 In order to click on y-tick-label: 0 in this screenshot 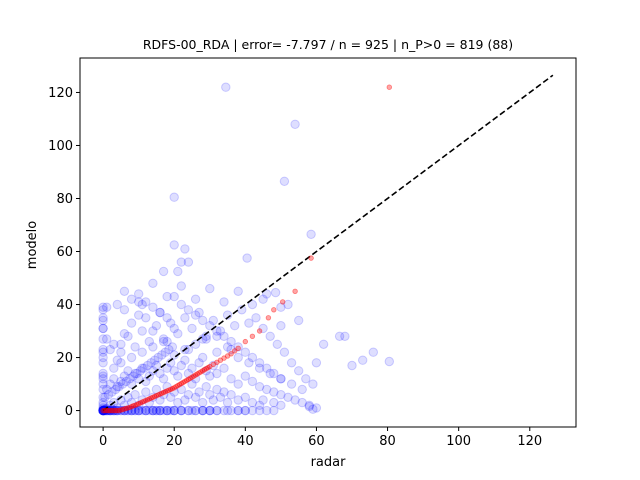, I will do `click(69, 411)`.